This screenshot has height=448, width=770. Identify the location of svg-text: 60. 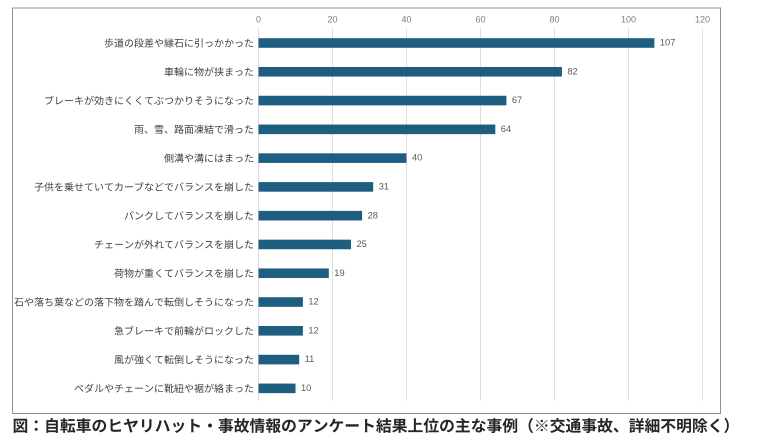
(480, 19).